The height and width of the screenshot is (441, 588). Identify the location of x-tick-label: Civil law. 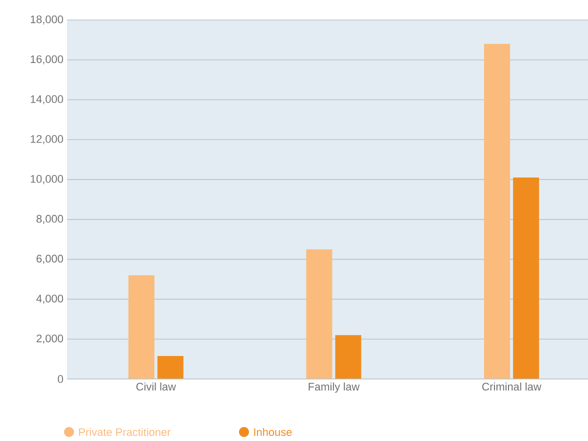
(156, 386).